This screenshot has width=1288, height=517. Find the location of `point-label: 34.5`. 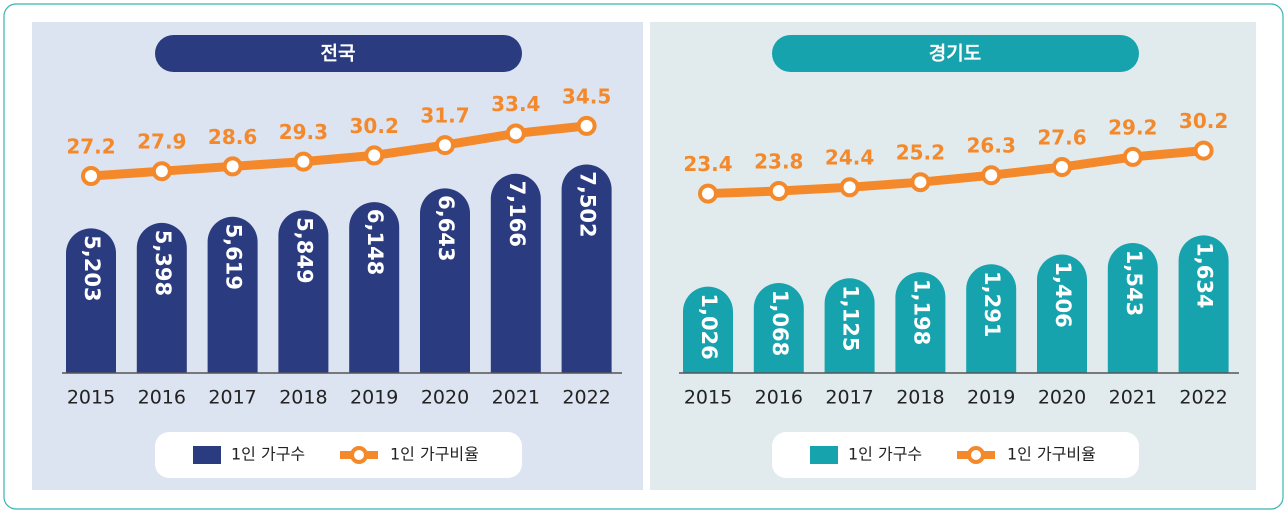

point-label: 34.5 is located at coordinates (586, 96).